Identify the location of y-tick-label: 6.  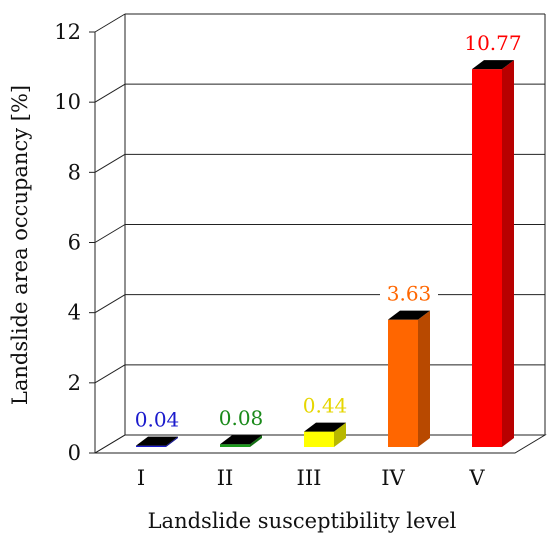
(74, 243).